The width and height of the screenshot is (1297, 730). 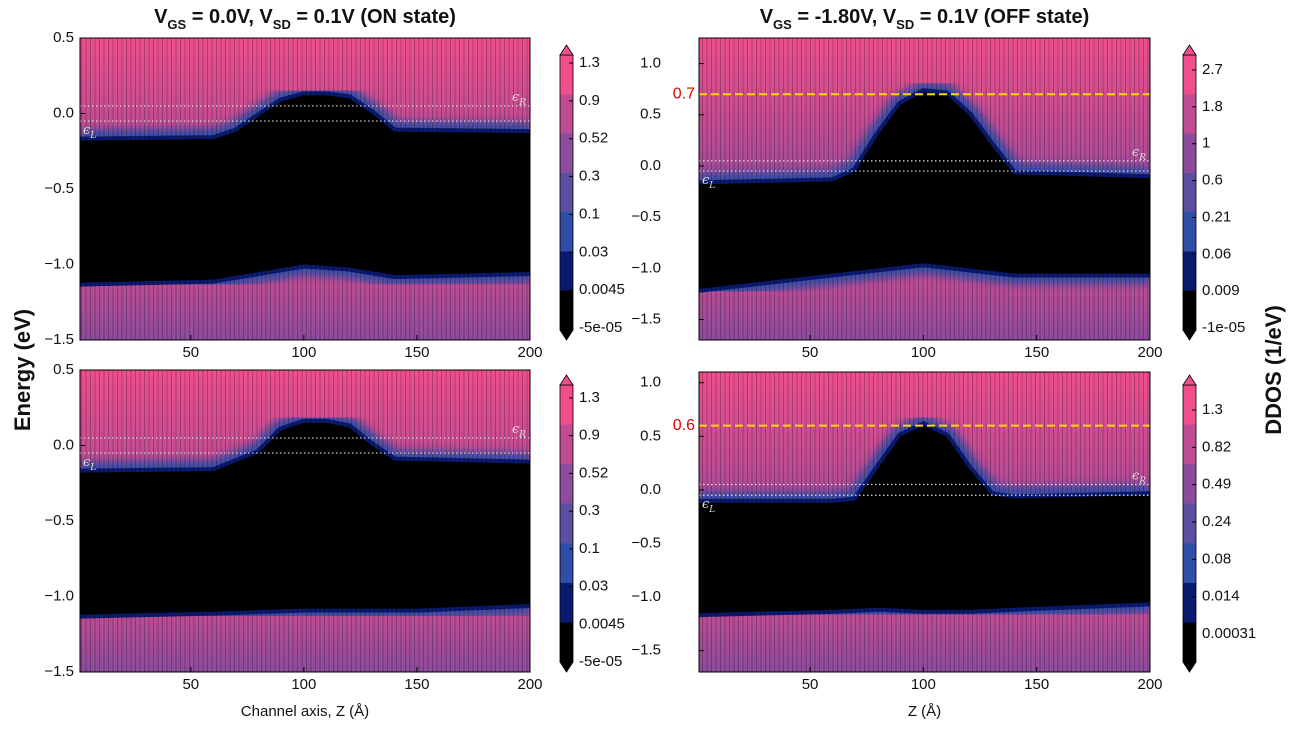 I want to click on colorbar-tick-label: 0.06, so click(x=1216, y=253).